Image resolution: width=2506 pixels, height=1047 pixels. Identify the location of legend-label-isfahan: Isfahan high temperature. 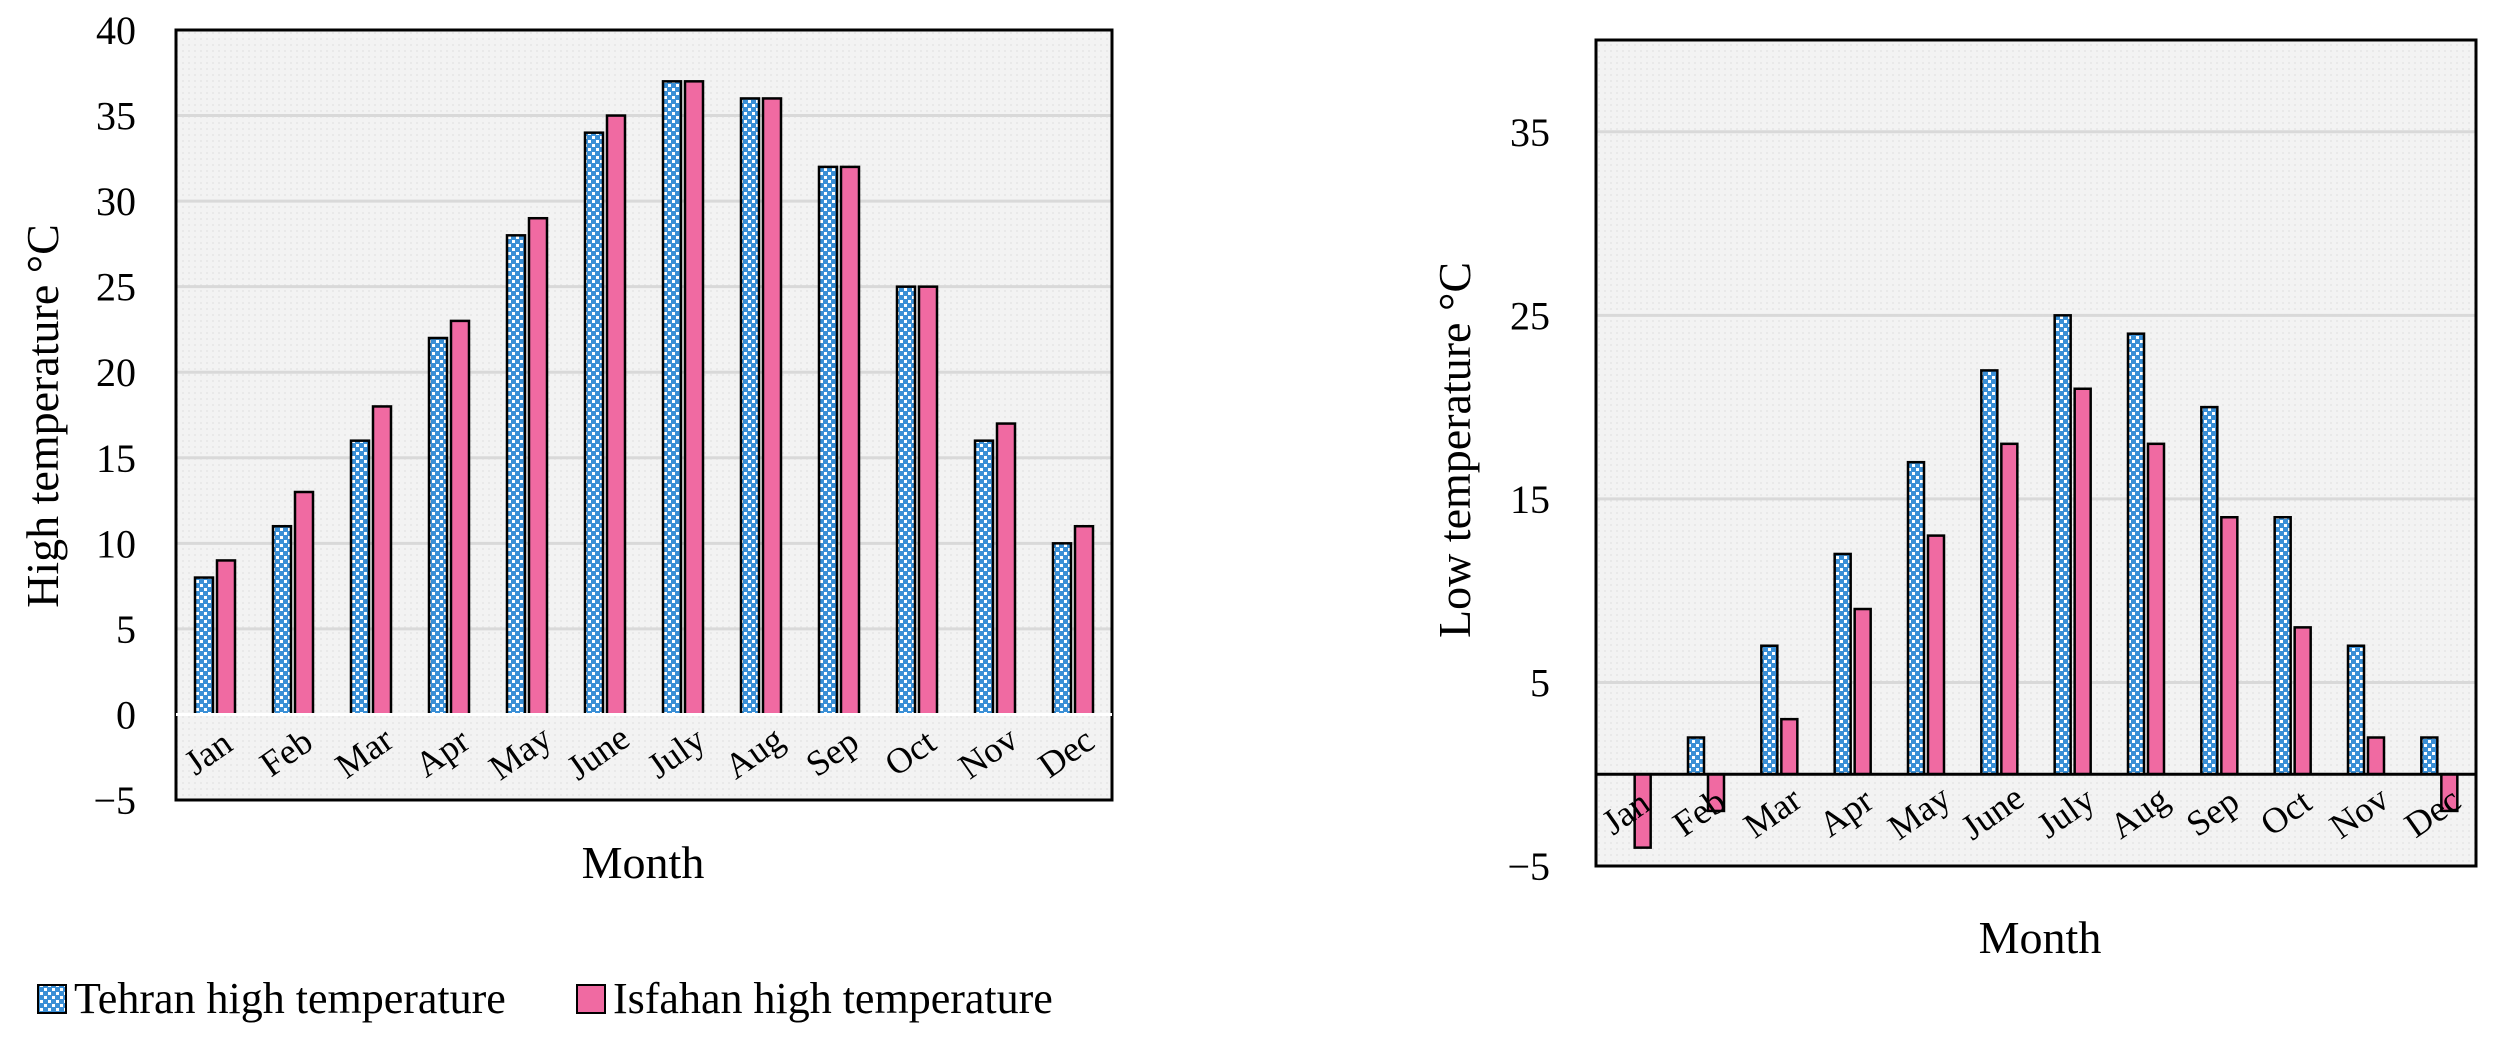
(833, 998).